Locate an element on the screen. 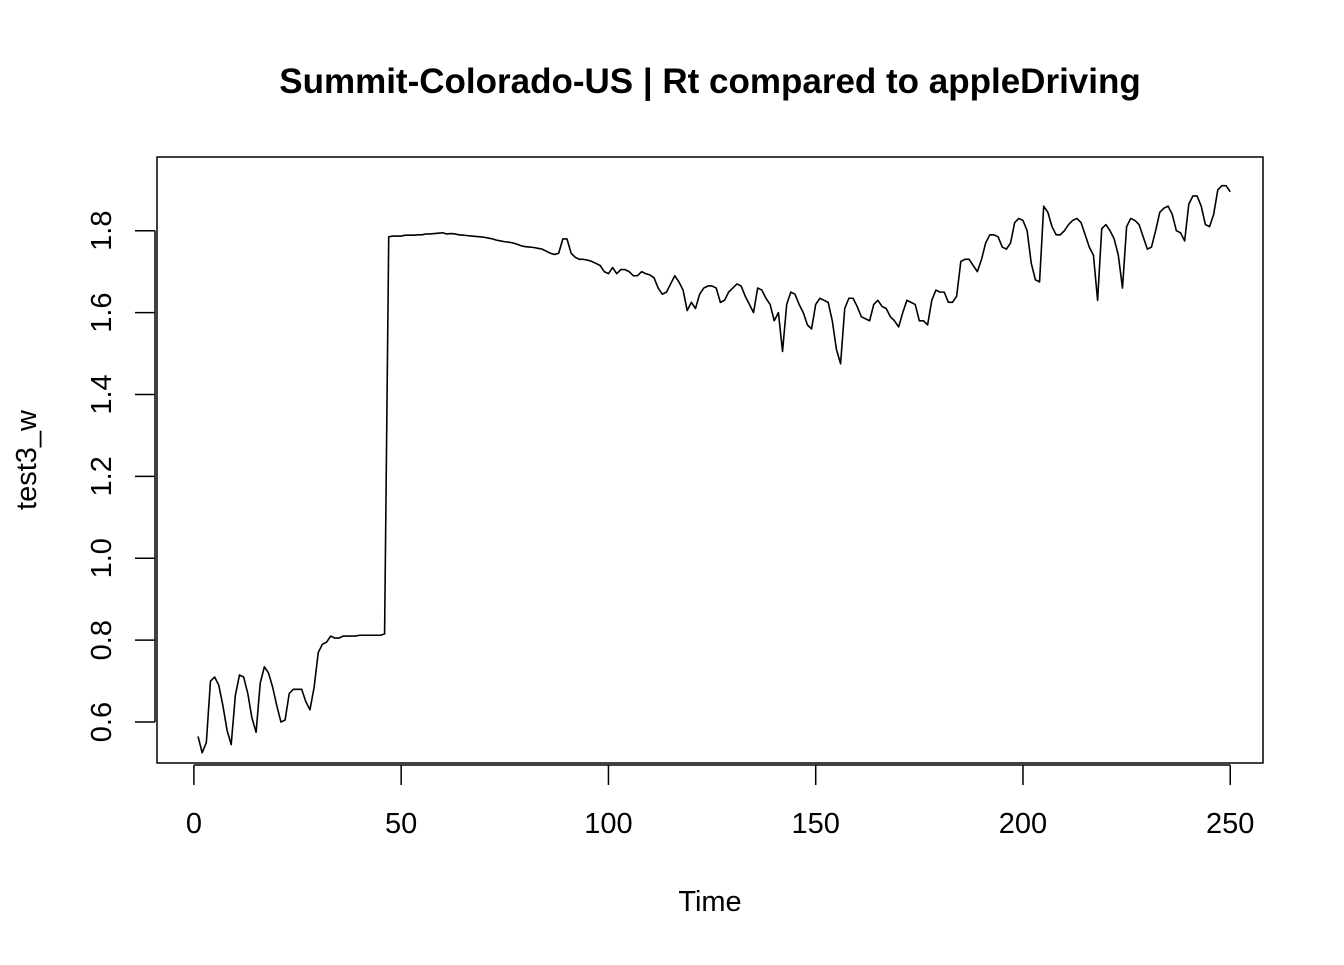 This screenshot has height=965, width=1344. x-tick-label: 250 is located at coordinates (1230, 824).